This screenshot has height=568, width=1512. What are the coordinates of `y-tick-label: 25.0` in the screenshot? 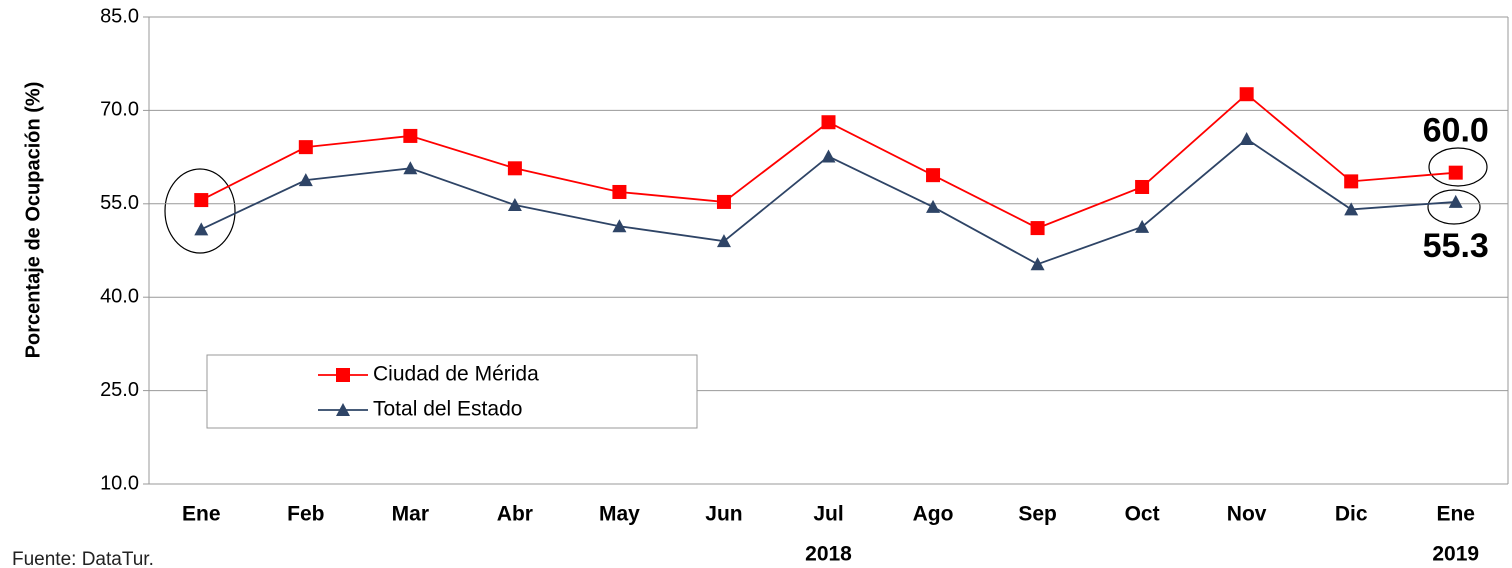 It's located at (119, 390).